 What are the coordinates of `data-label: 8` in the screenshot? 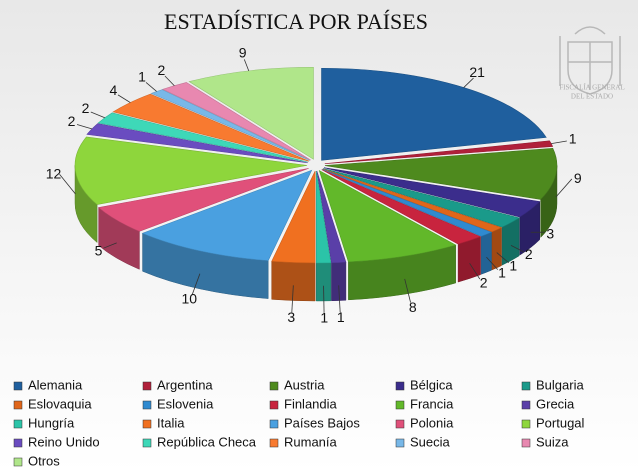 It's located at (413, 307).